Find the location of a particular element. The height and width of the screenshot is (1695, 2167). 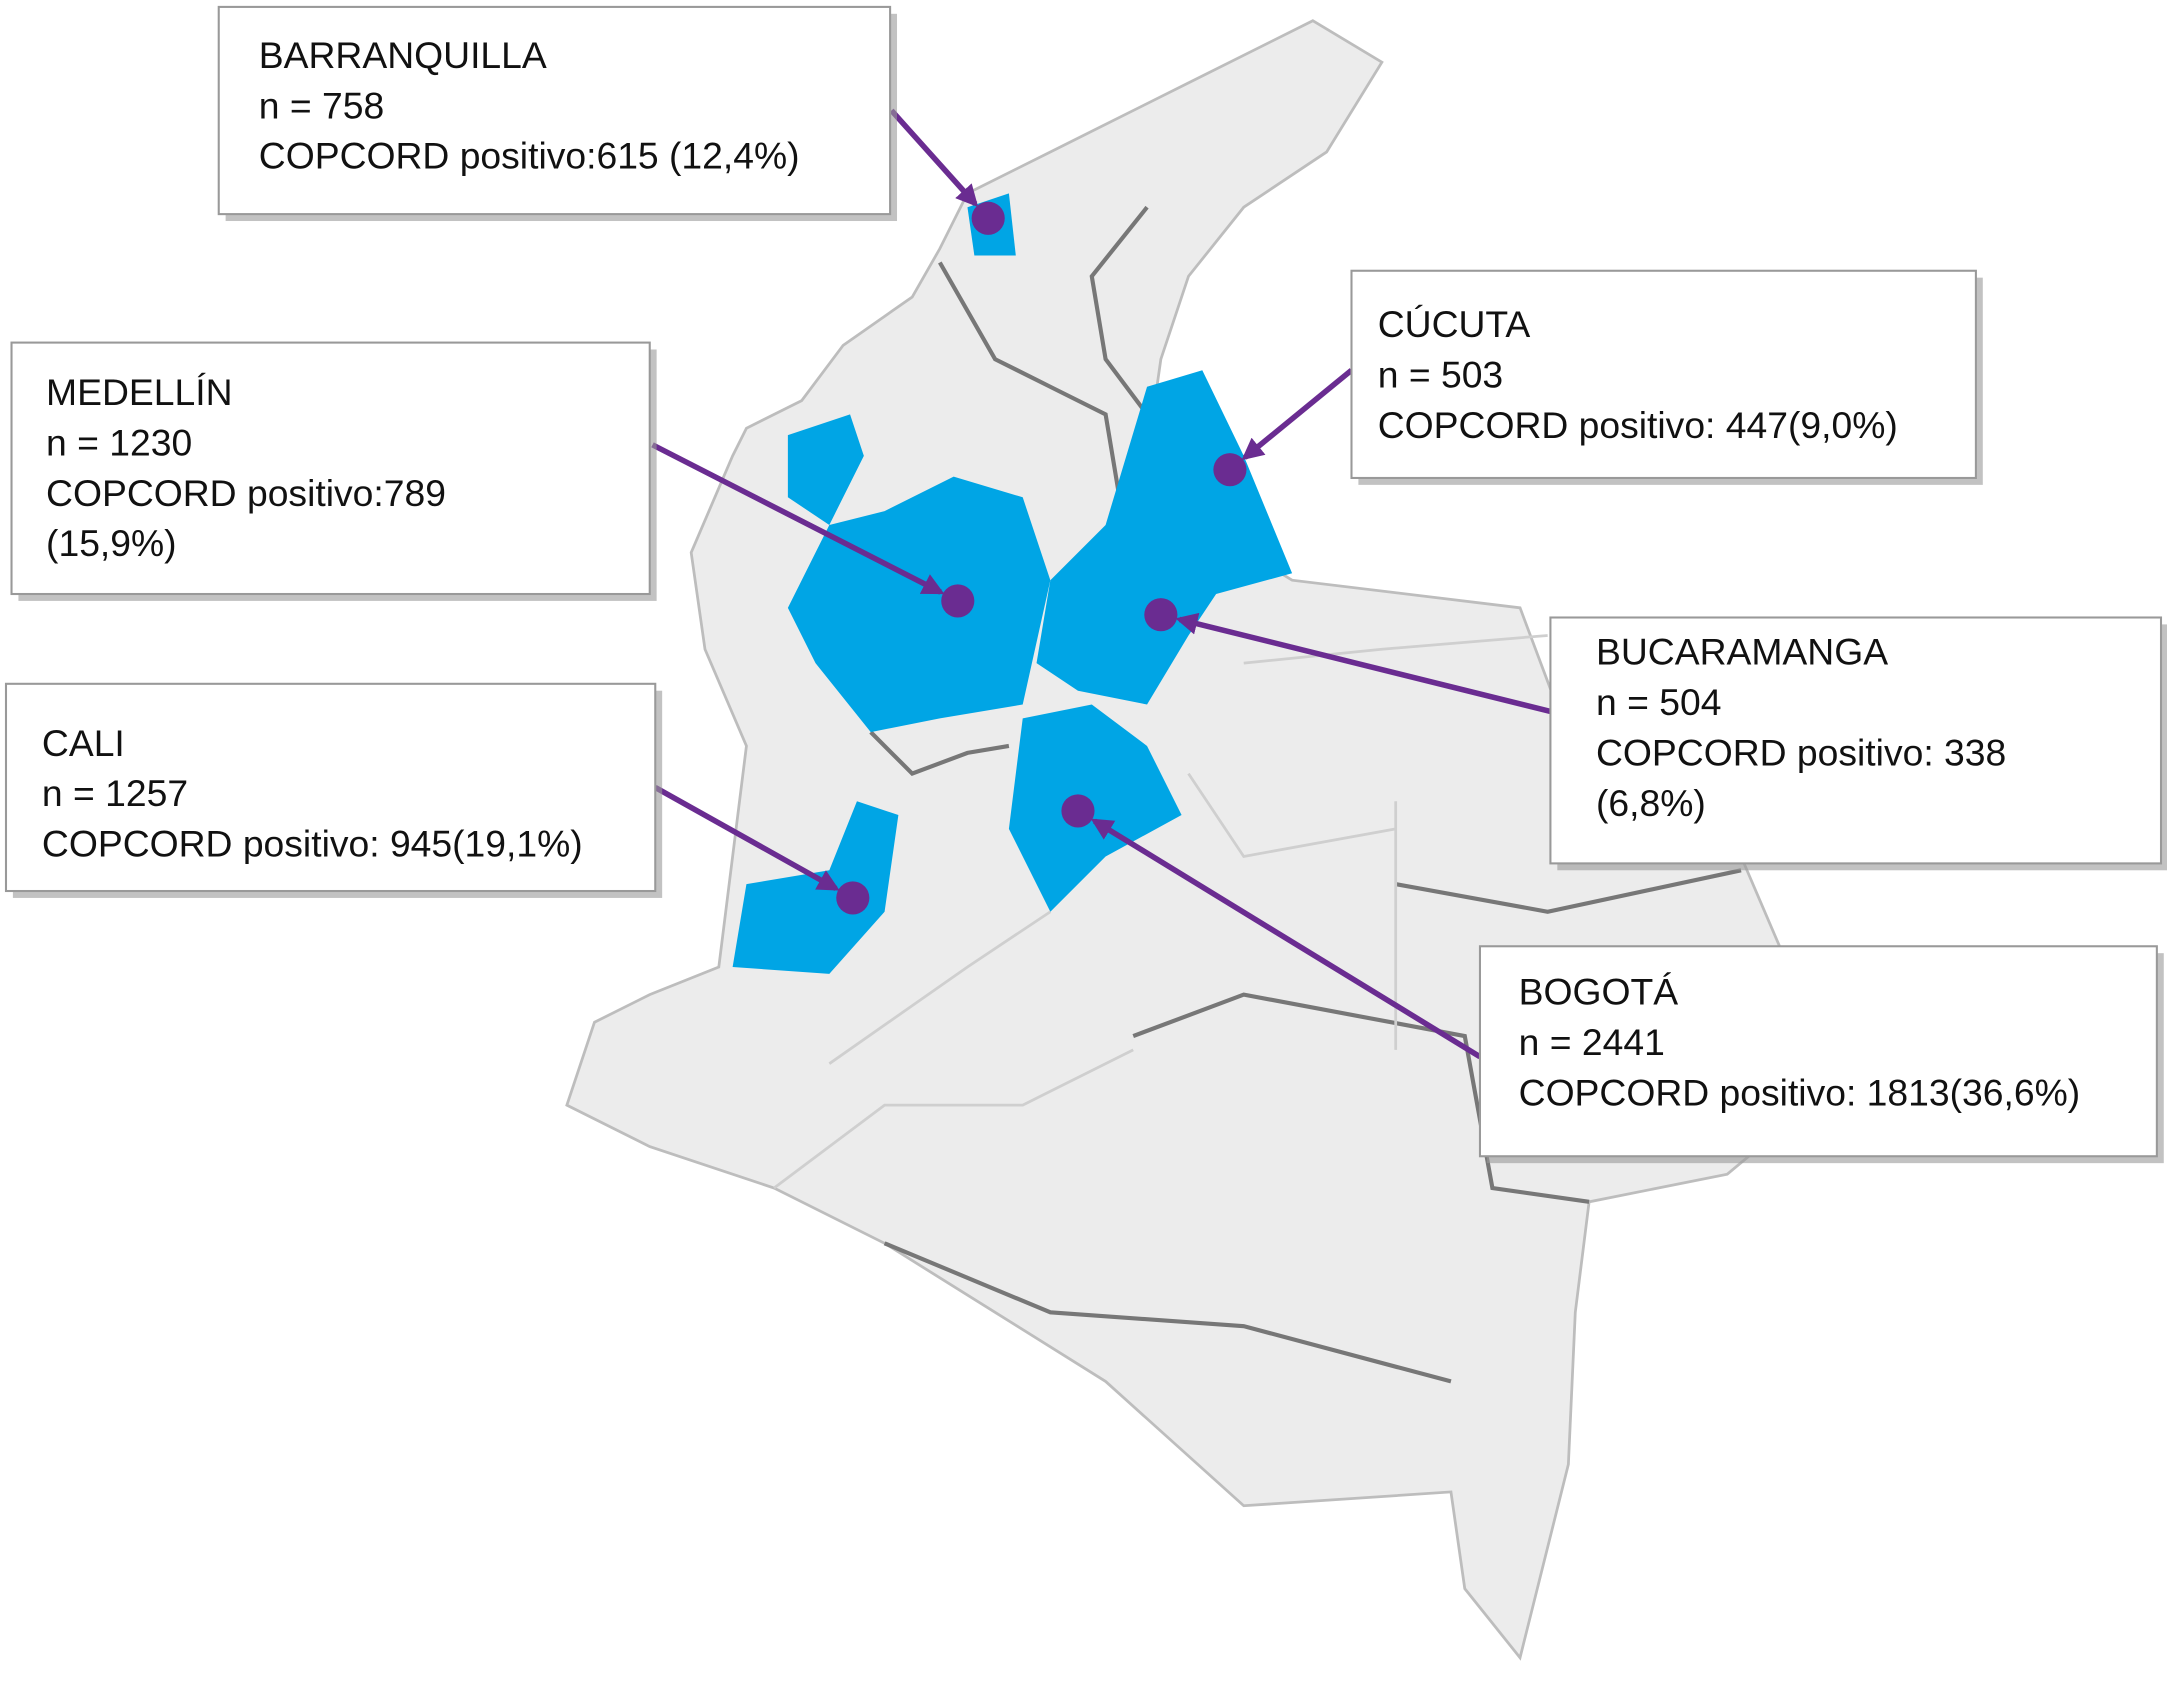

callout-line: CÚCUTA is located at coordinates (1454, 324).